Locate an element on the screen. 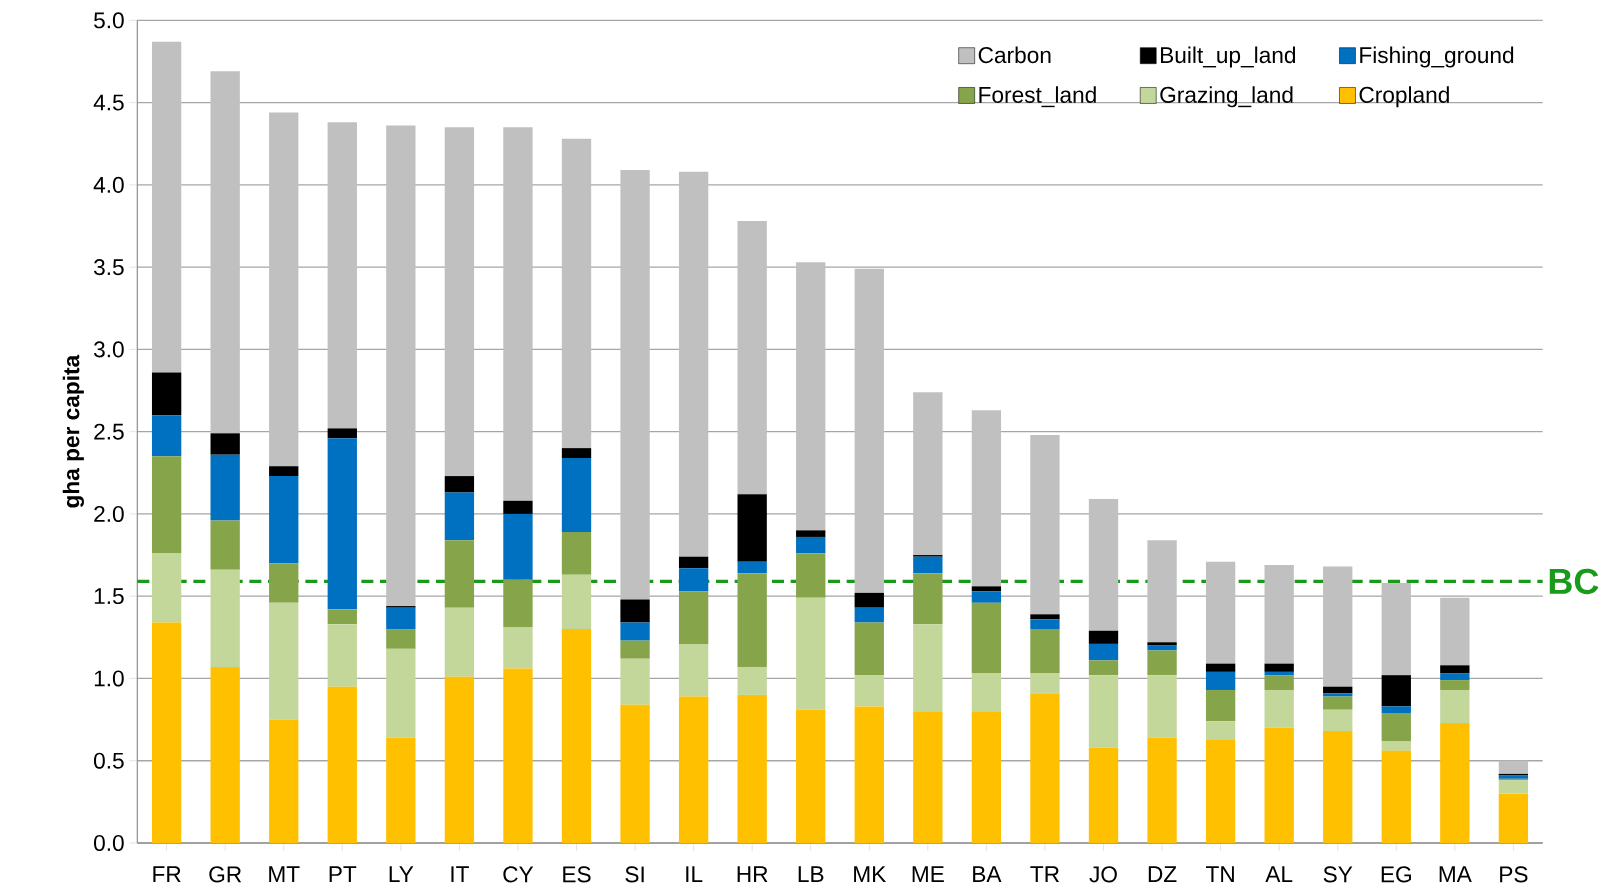 The image size is (1613, 895). ref-line-label: BC is located at coordinates (1574, 581).